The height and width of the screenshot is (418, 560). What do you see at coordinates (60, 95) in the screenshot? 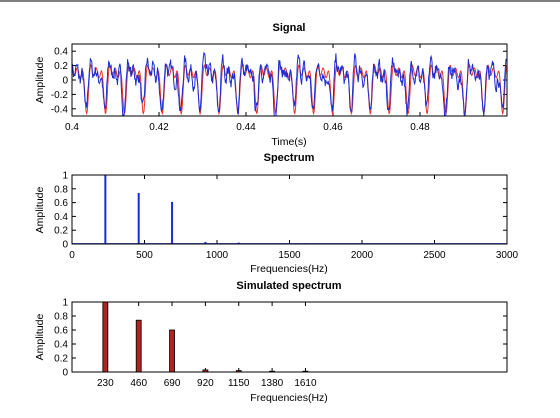
I see `signal-ytick-label: -0.2` at bounding box center [60, 95].